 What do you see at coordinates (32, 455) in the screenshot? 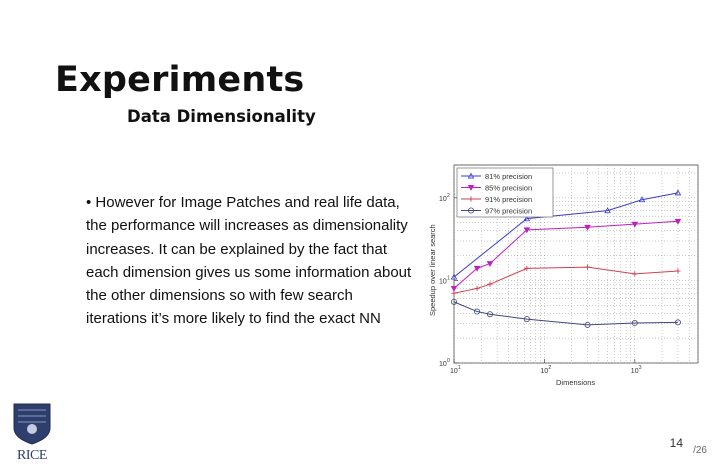
I see `logo-text: RICE` at bounding box center [32, 455].